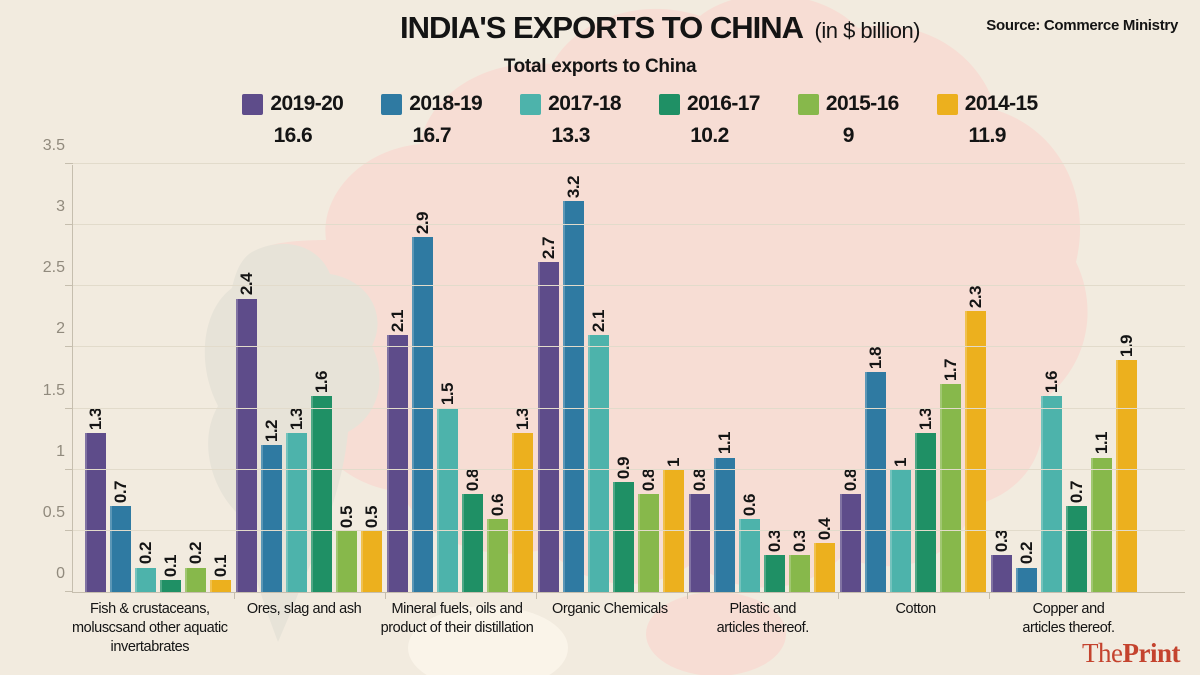  Describe the element at coordinates (1102, 653) in the screenshot. I see `logo-the: The` at that location.